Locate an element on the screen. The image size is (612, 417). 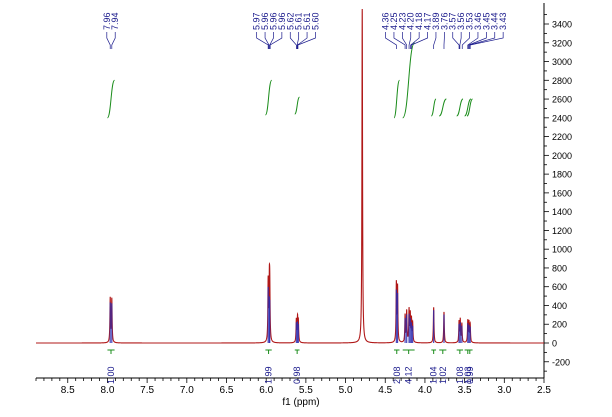
integral-value-label: 2.08 is located at coordinates (397, 375).